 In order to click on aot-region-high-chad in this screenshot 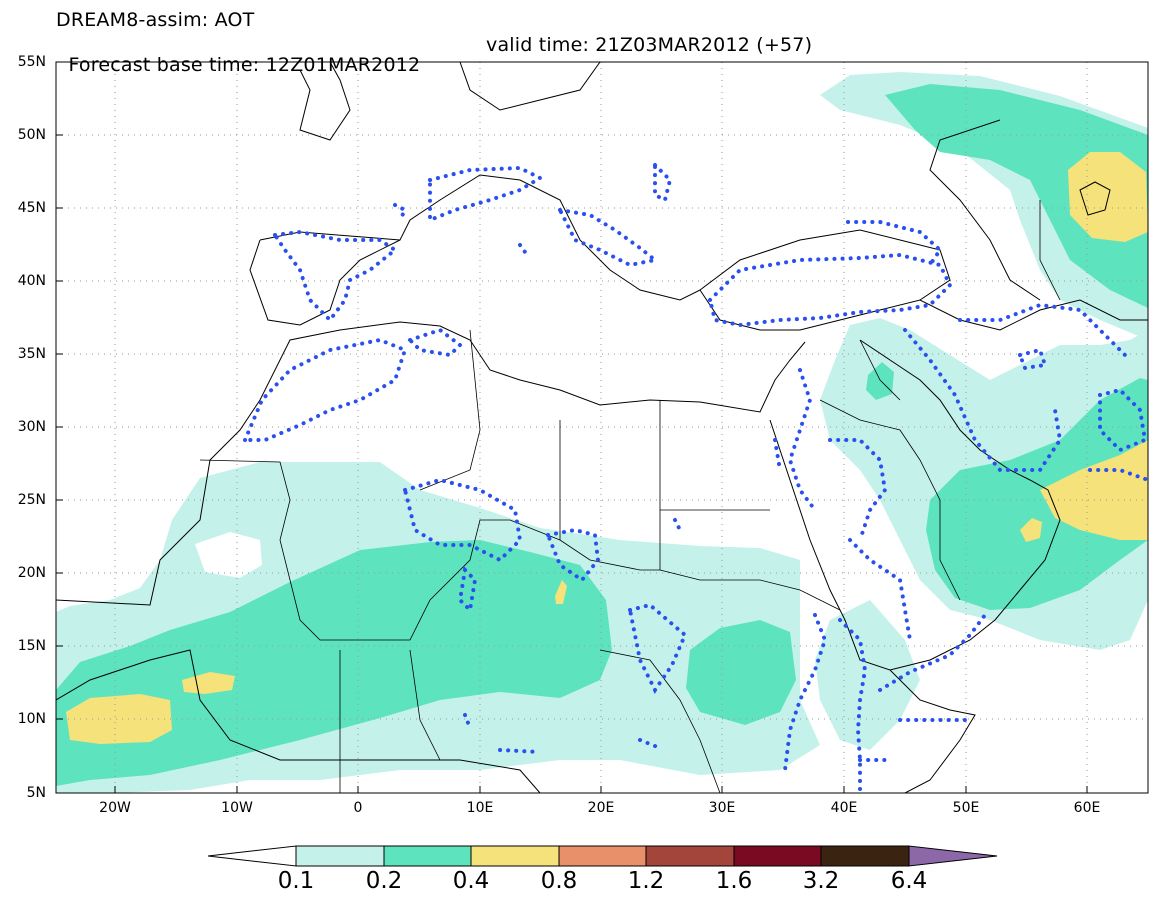, I will do `click(561, 592)`.